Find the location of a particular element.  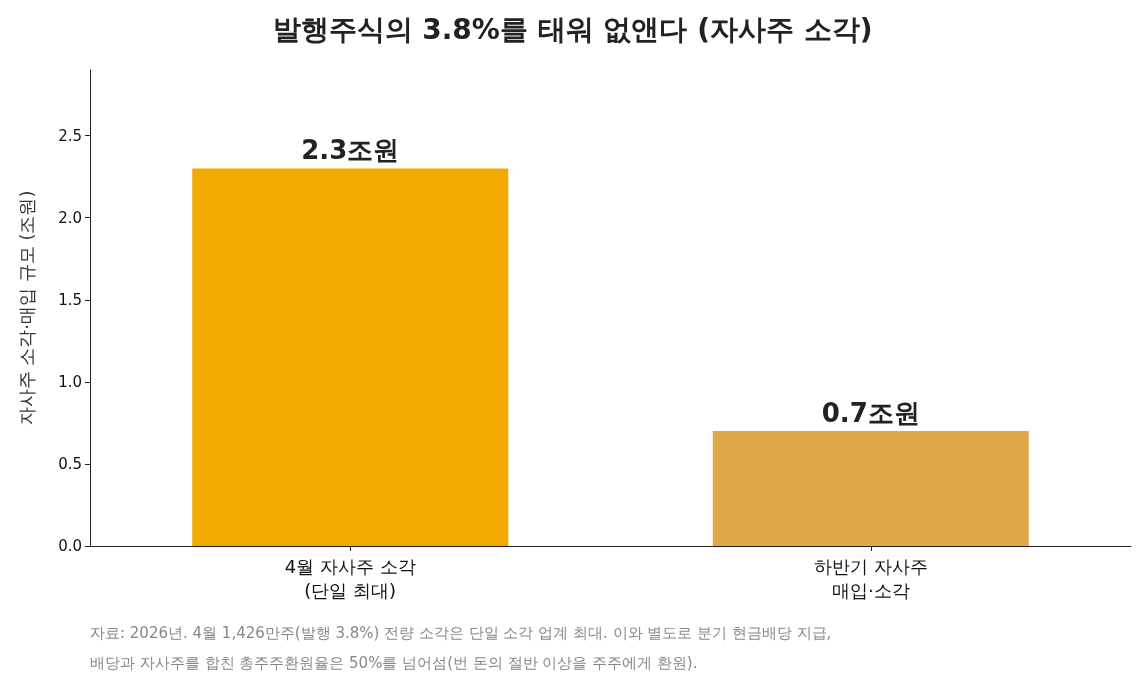

y-tick-label: 1.5 is located at coordinates (70, 299).